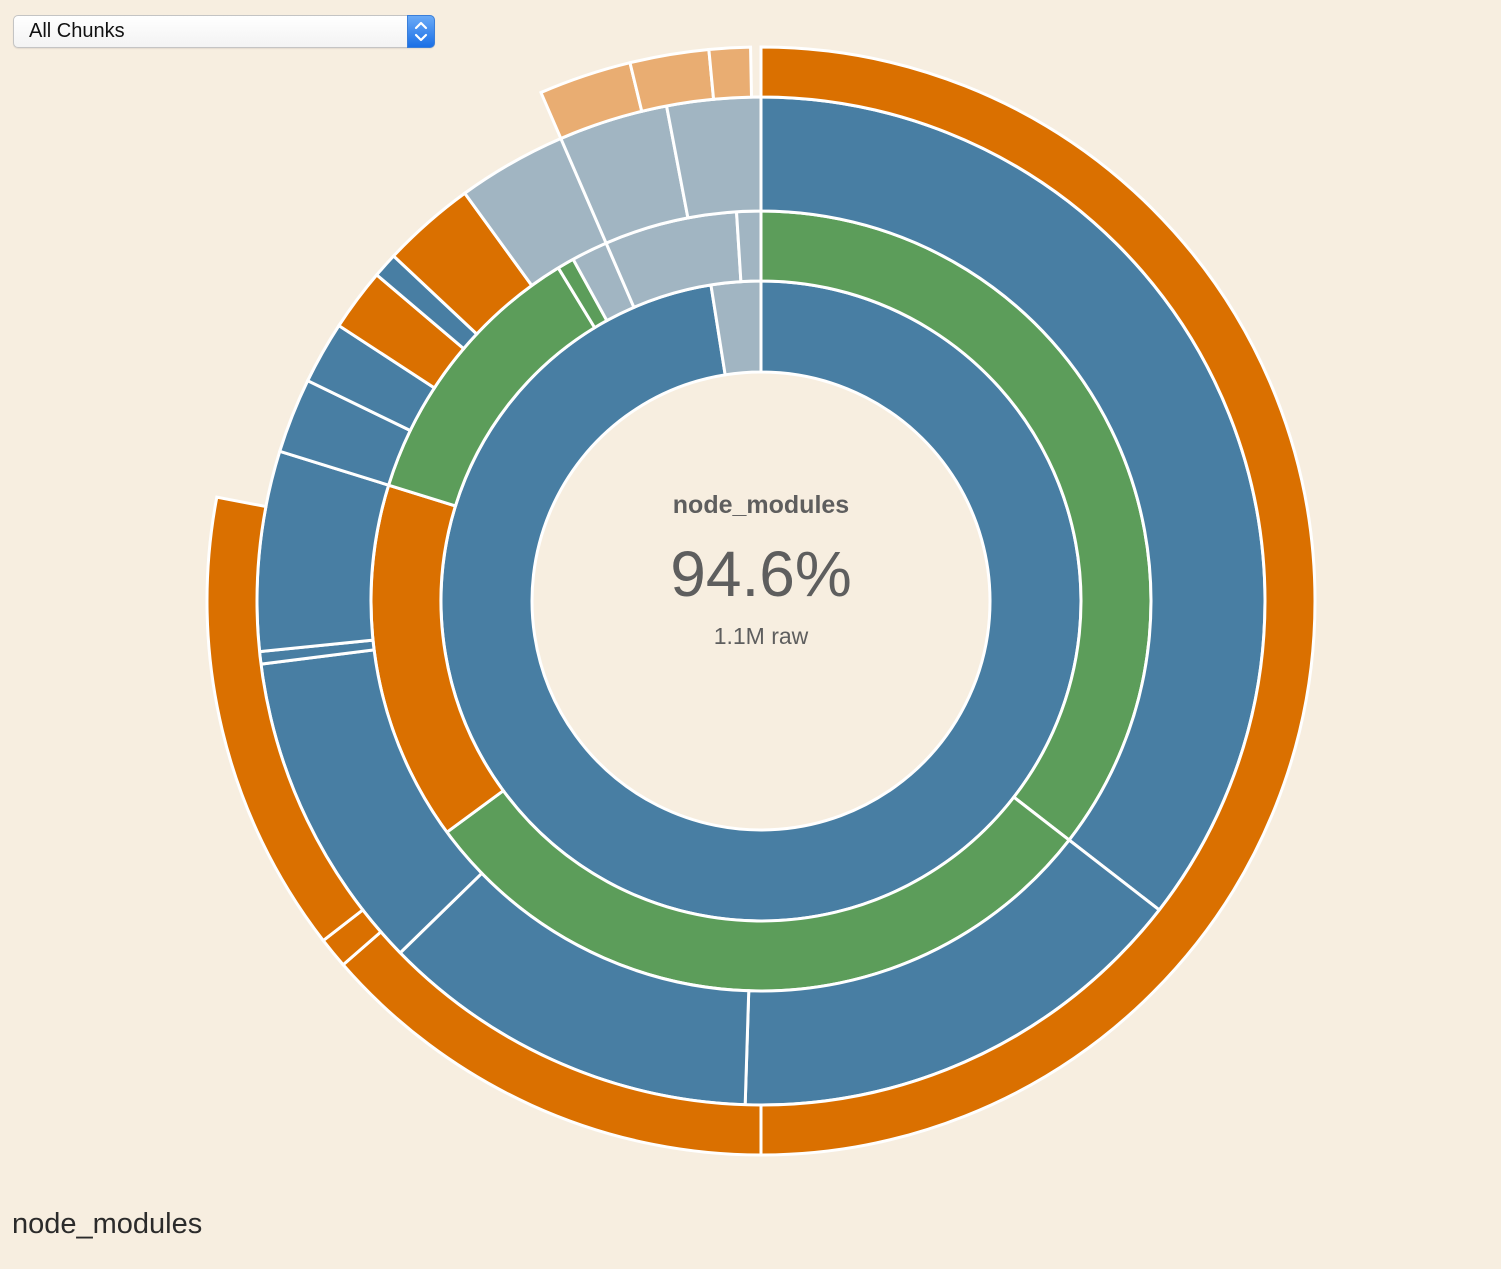 The width and height of the screenshot is (1501, 1269). I want to click on selected-module-size: 1.1M raw, so click(761, 636).